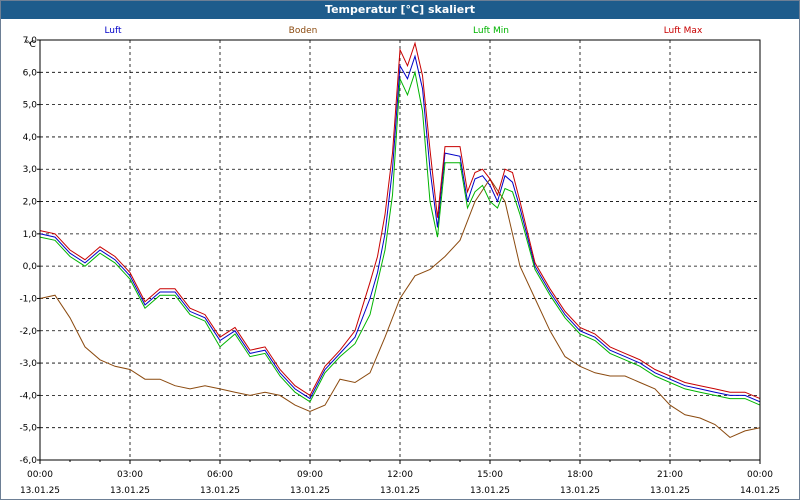  Describe the element at coordinates (30, 235) in the screenshot. I see `y-tick-label: 1,0` at that location.